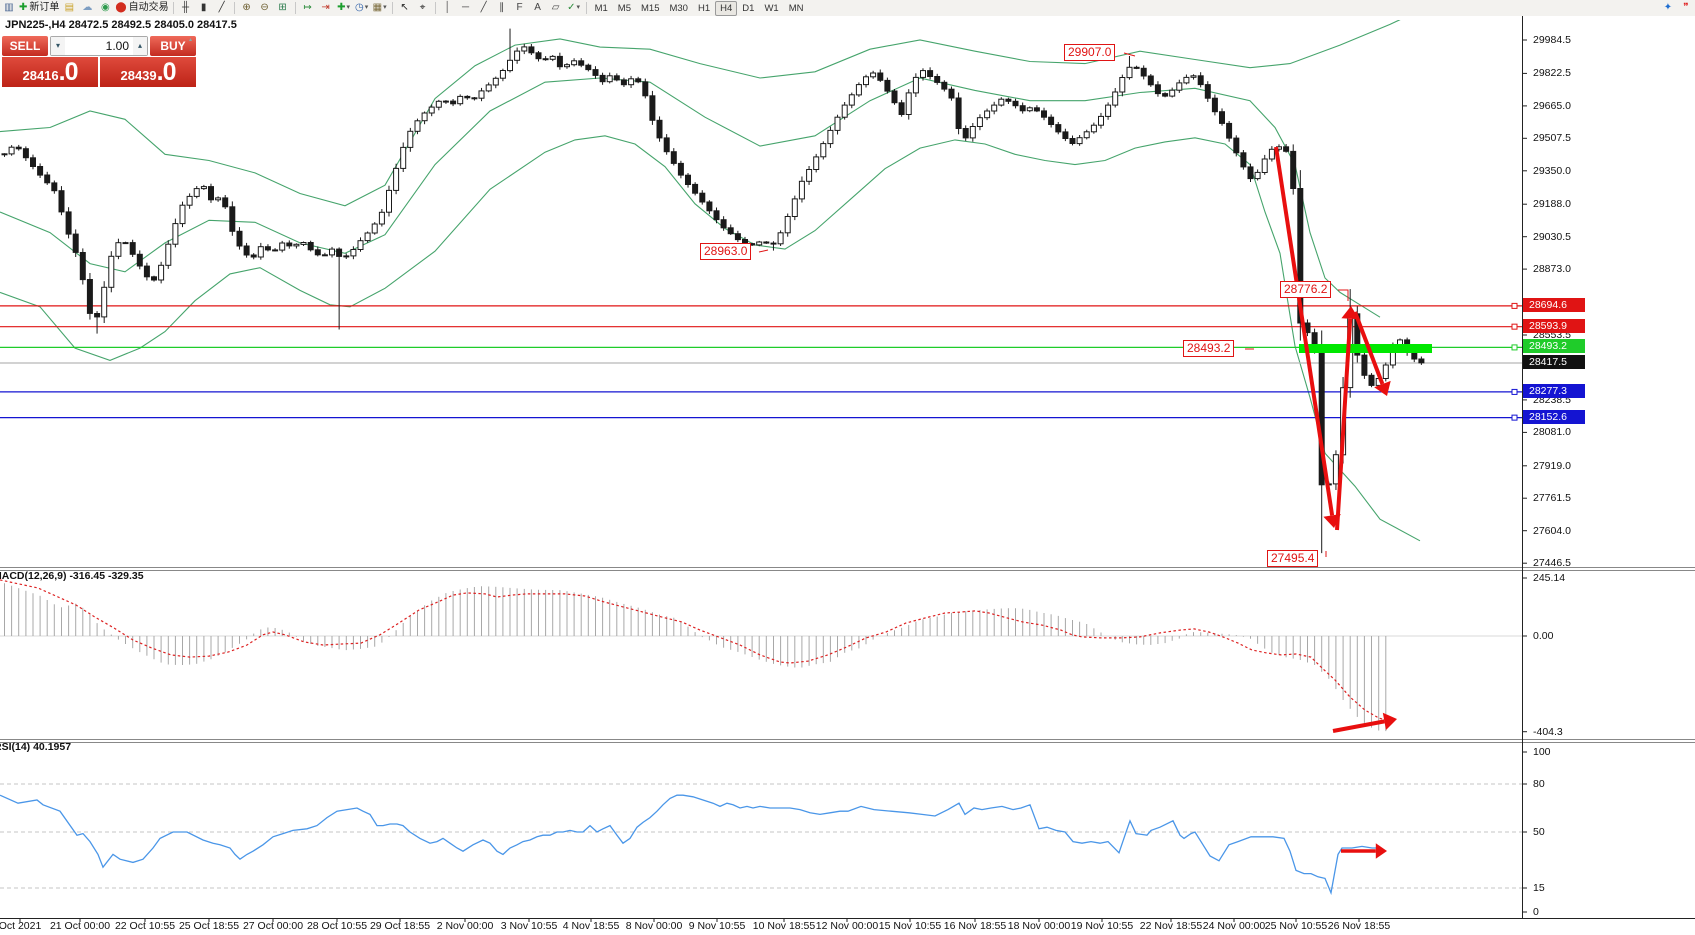  I want to click on line-chart-icon: ╱, so click(222, 8).